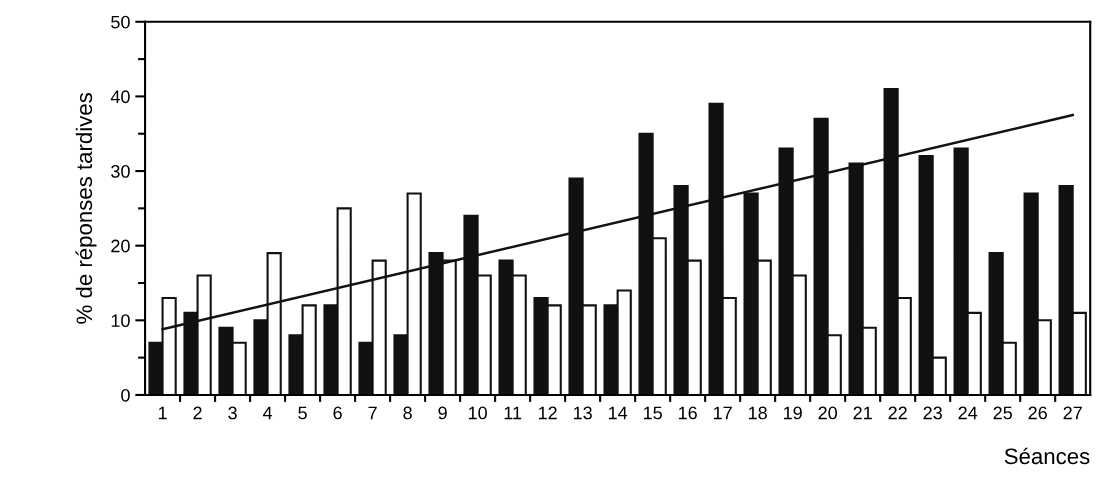 The width and height of the screenshot is (1099, 484). What do you see at coordinates (1047, 456) in the screenshot?
I see `x-axis-title: Séances` at bounding box center [1047, 456].